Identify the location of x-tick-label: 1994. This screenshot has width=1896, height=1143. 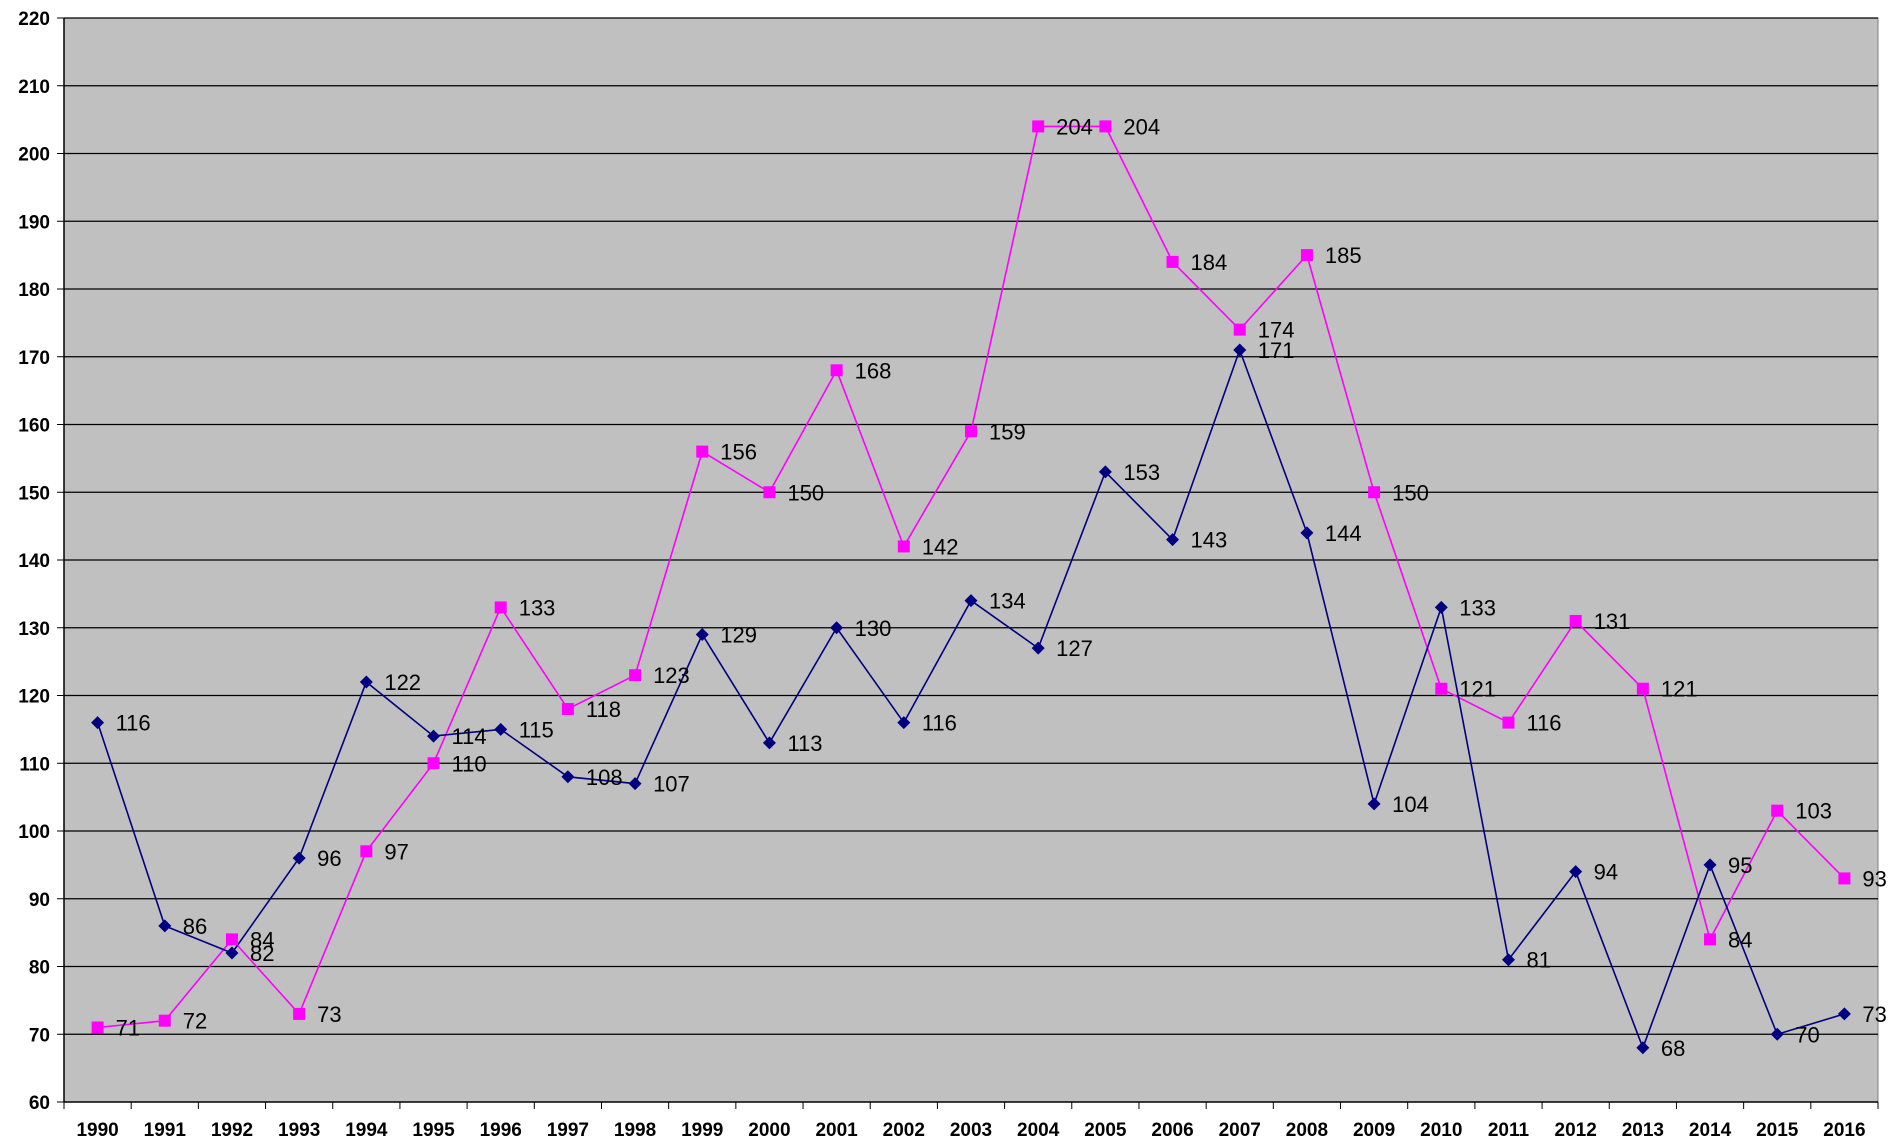
(366, 1130).